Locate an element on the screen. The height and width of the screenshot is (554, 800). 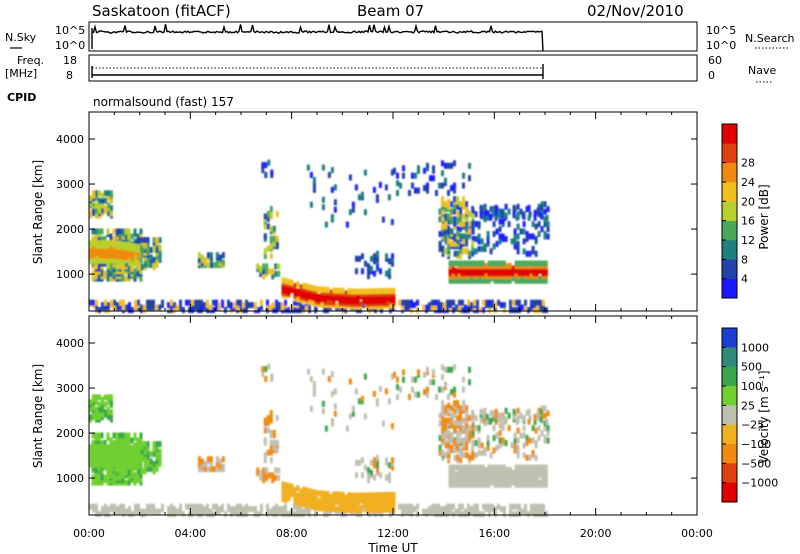
power-ytick-0: 1000 is located at coordinates (70, 274).